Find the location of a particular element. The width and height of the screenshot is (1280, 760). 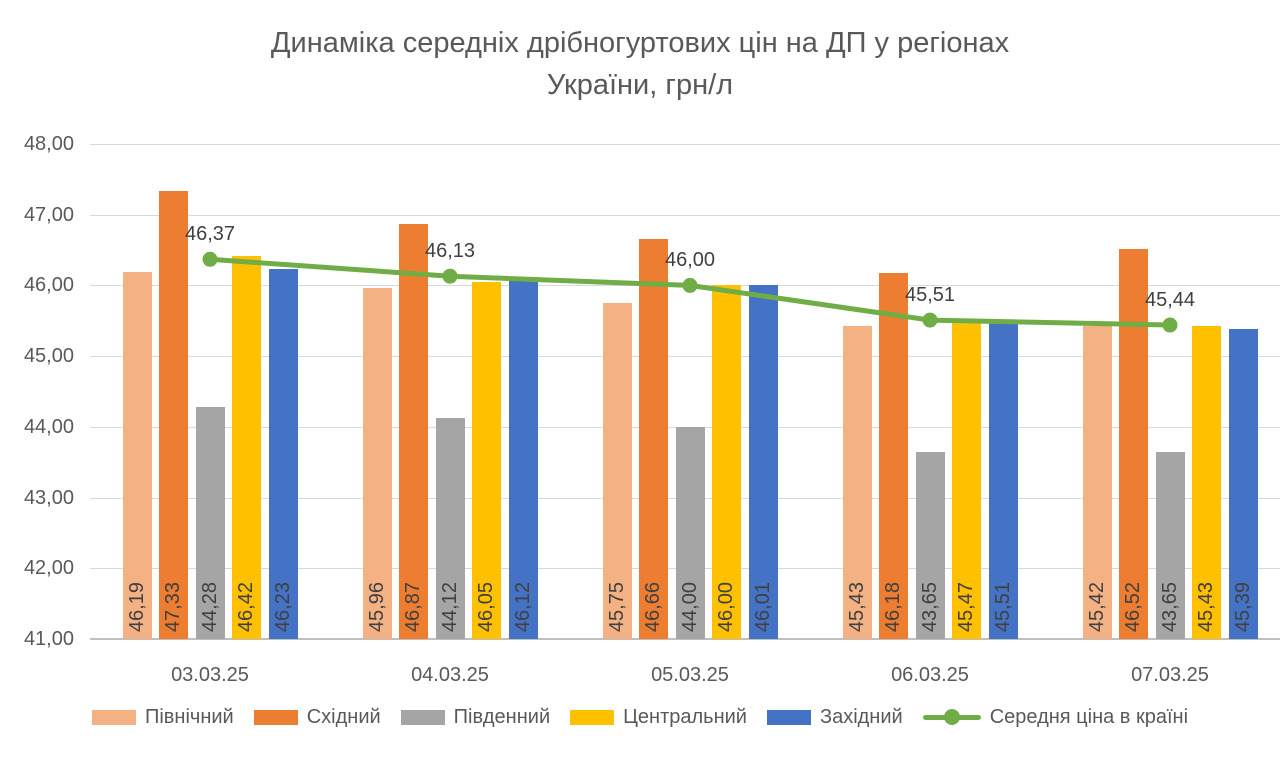

bar-Північний-05.03.25: 45,75 is located at coordinates (617, 471).